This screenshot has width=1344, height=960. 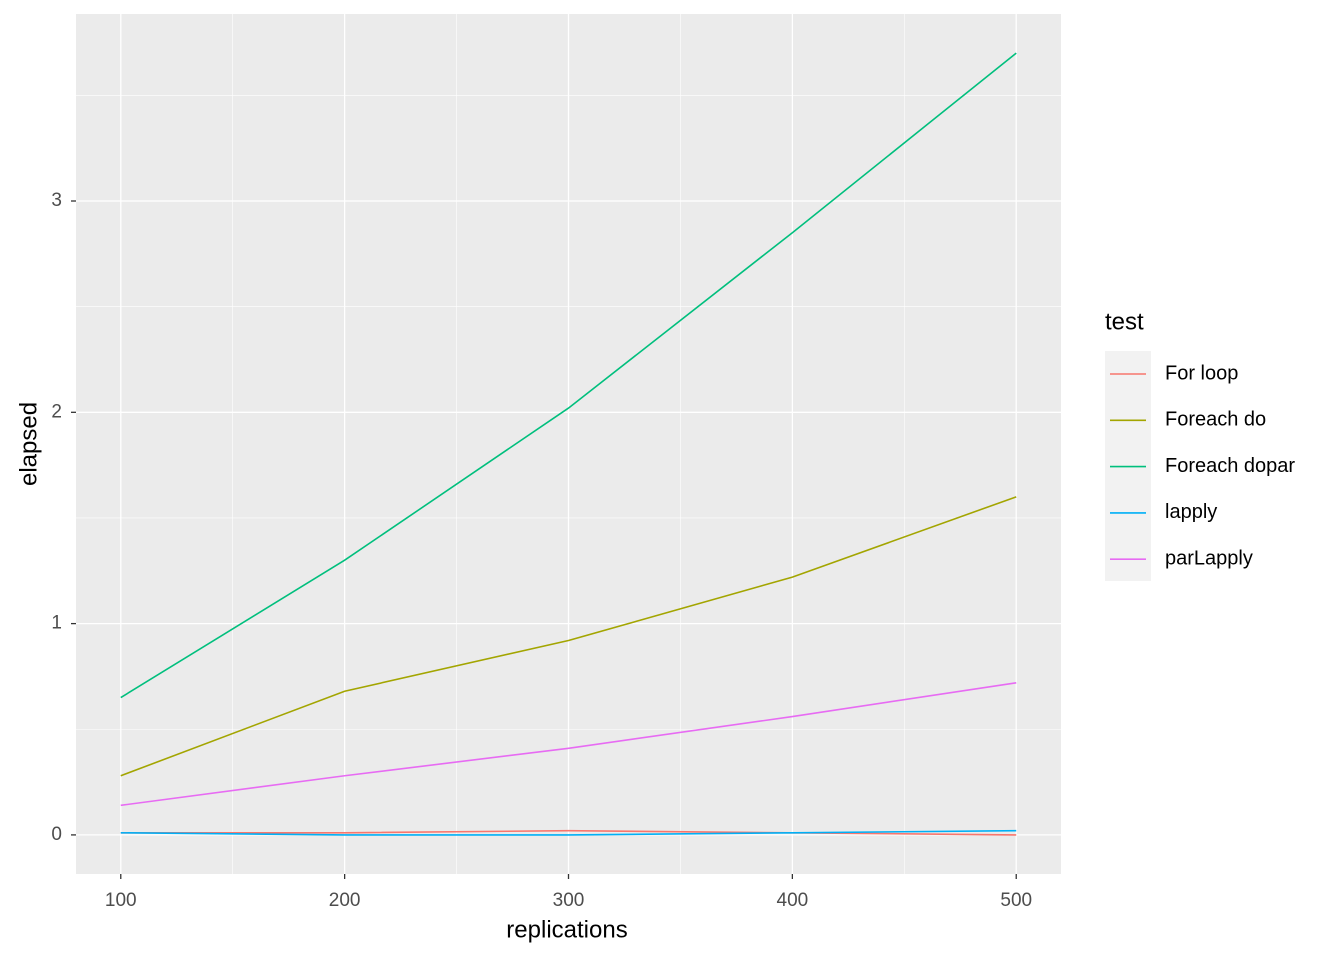 What do you see at coordinates (1215, 420) in the screenshot?
I see `legend-label: Foreach do` at bounding box center [1215, 420].